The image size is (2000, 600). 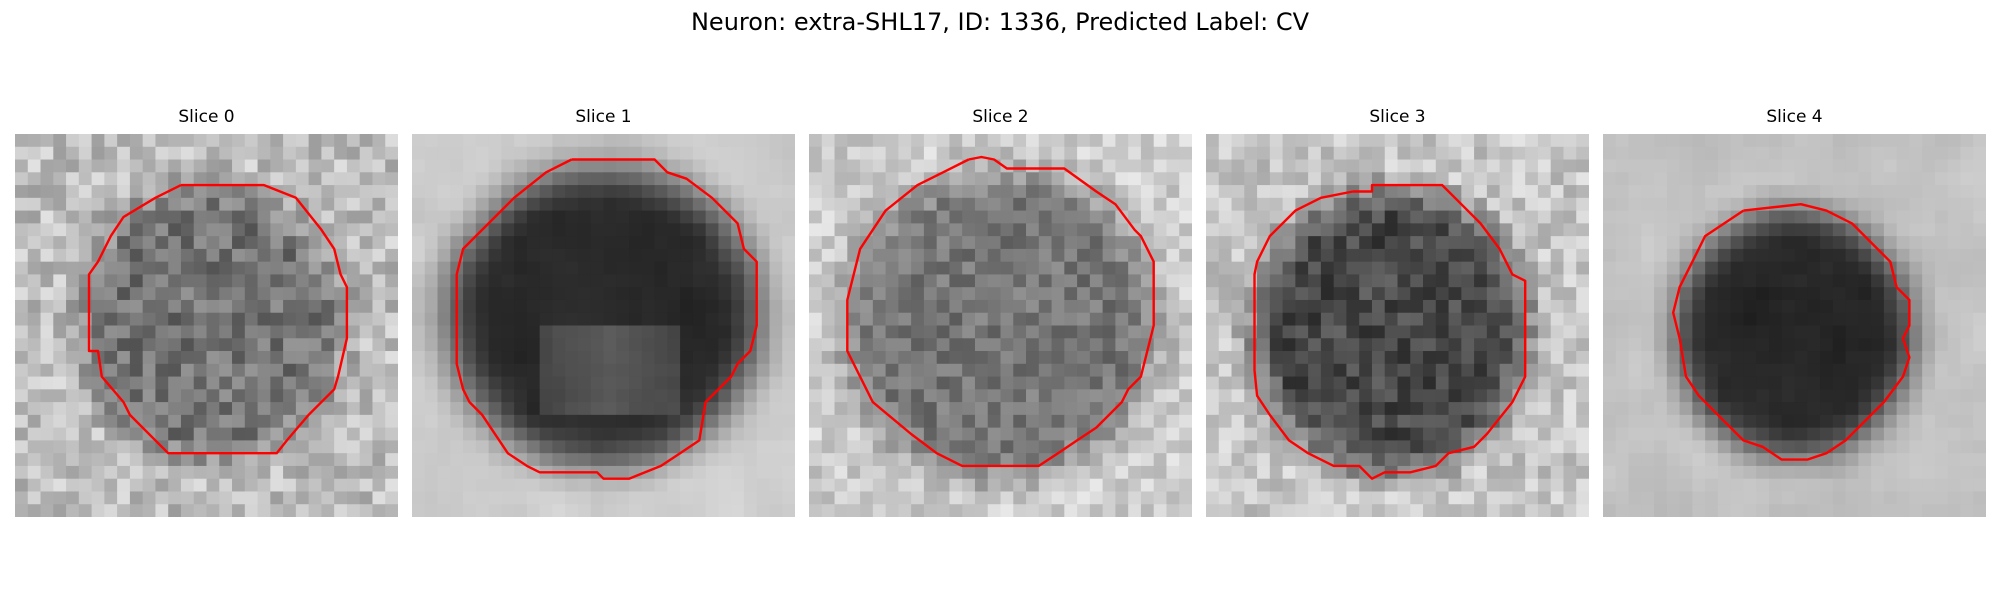 I want to click on slice-panel-1: Slice 1, so click(x=603, y=311).